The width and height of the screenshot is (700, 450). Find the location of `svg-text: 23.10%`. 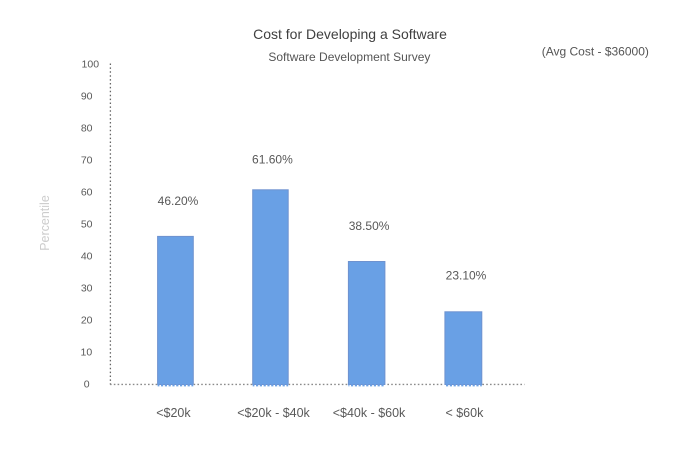

svg-text: 23.10% is located at coordinates (466, 276).